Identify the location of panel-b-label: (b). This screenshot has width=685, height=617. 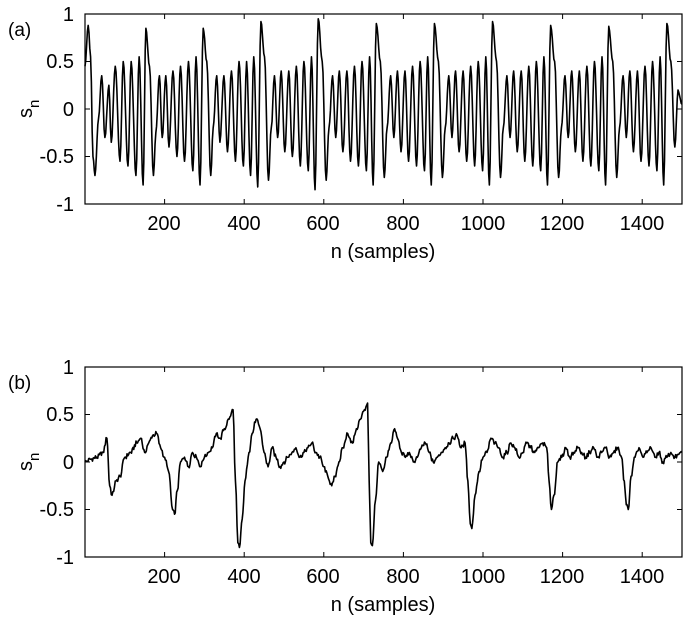
(19, 383).